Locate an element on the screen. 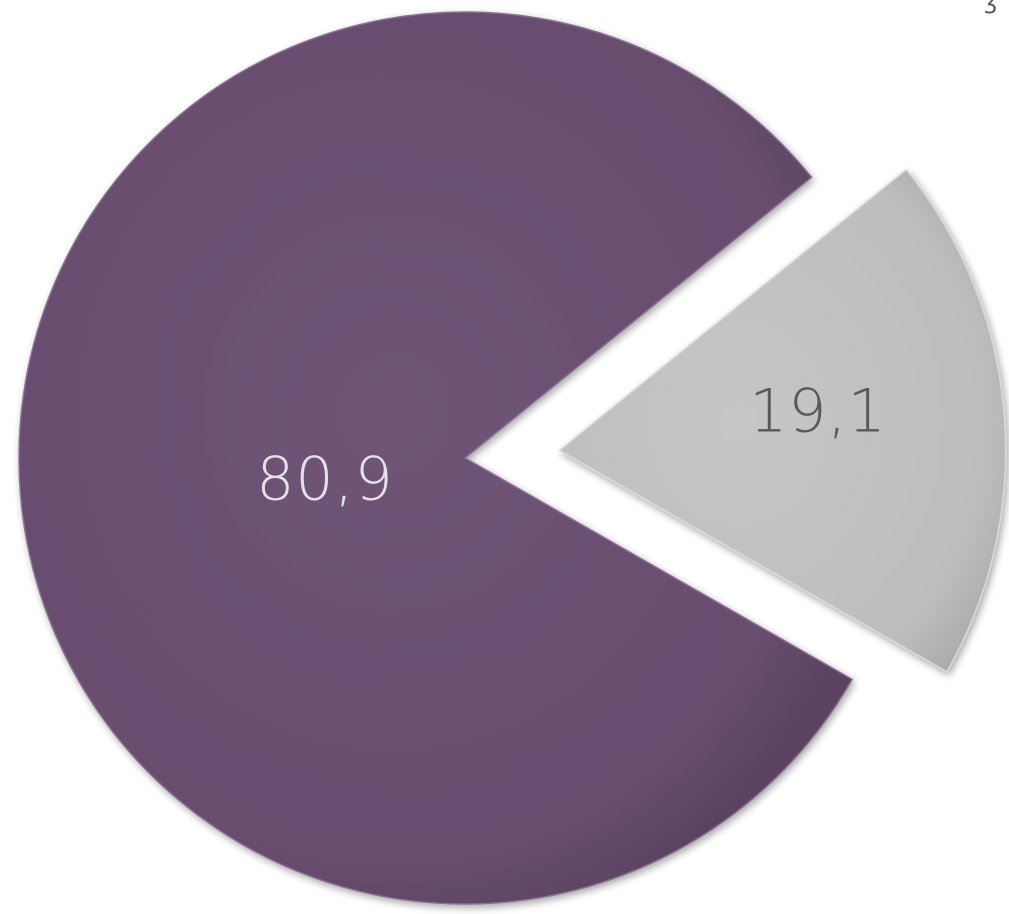 Image resolution: width=1009 pixels, height=914 pixels. slice-label-80-9: 80,9 is located at coordinates (325, 480).